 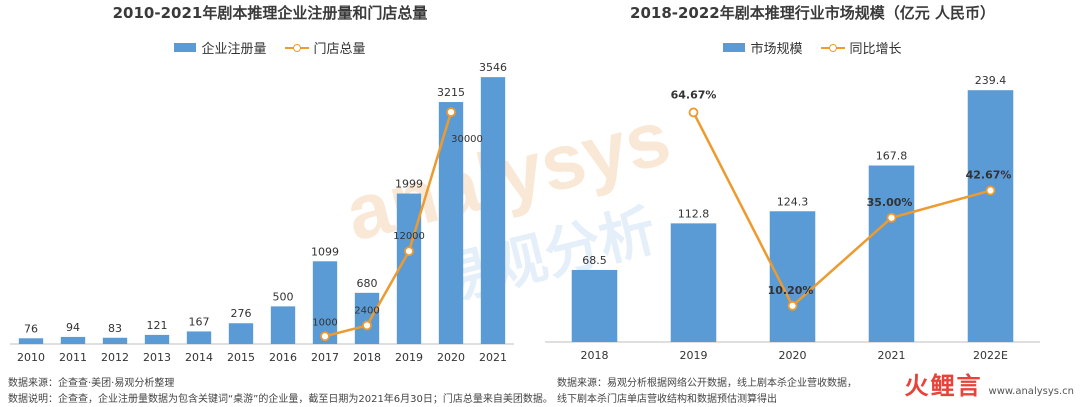 I want to click on bar-label-2018: 68.5, so click(x=594, y=260).